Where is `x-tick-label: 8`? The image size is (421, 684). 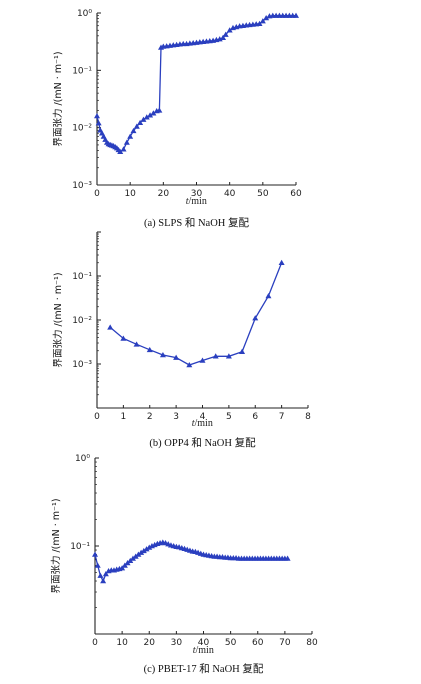
x-tick-label: 8 is located at coordinates (308, 417).